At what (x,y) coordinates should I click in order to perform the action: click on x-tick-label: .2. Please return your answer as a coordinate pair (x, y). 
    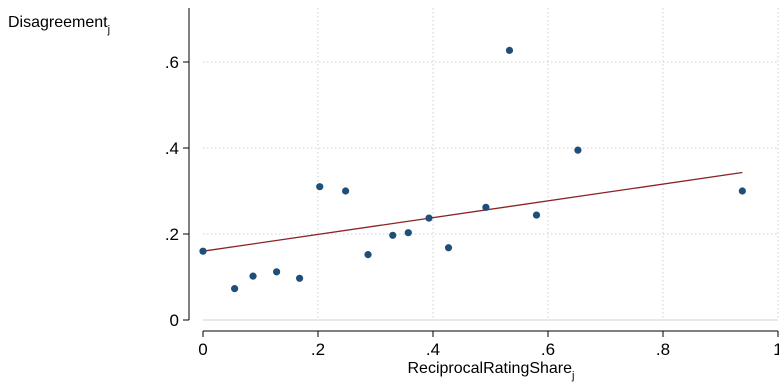
    Looking at the image, I should click on (318, 349).